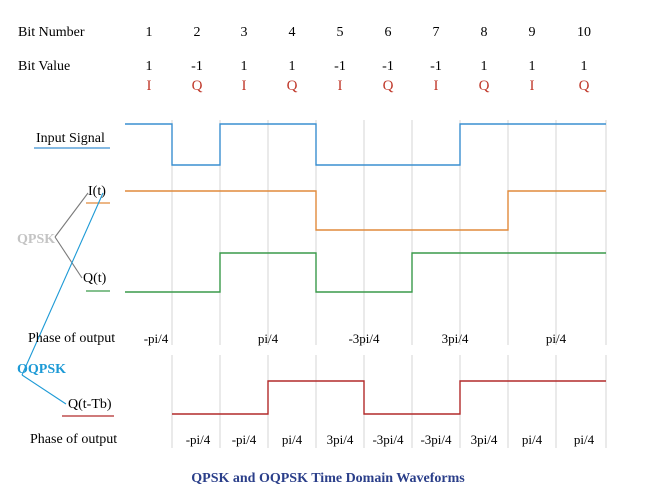 This screenshot has height=493, width=656. Describe the element at coordinates (72, 338) in the screenshot. I see `phase-of-output-qpsk-label: Phase of output` at that location.